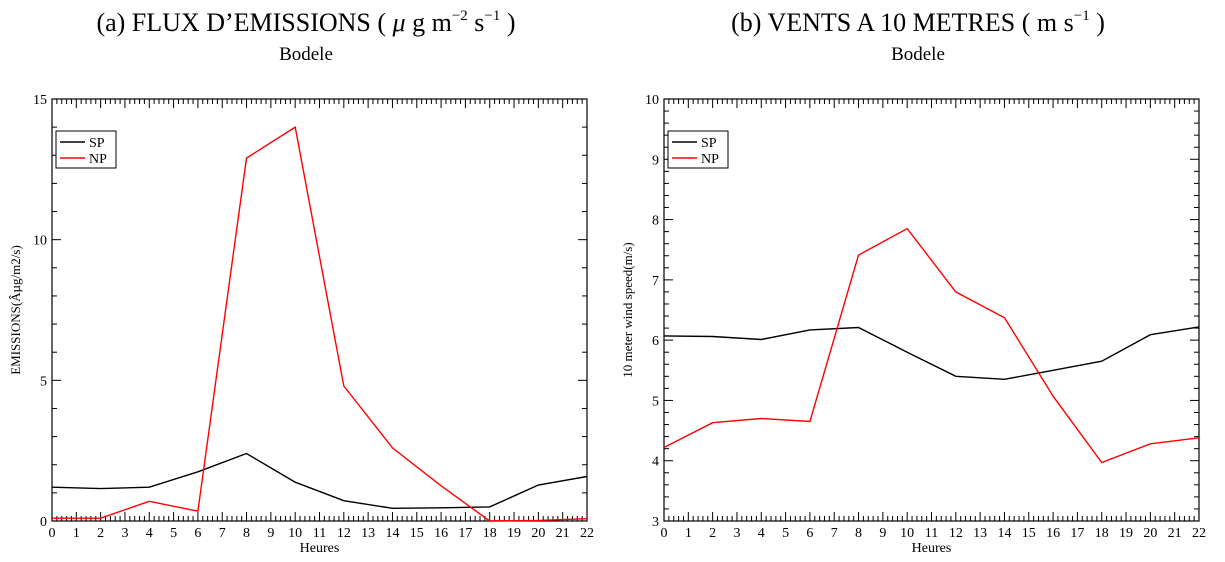  What do you see at coordinates (655, 281) in the screenshot?
I see `y-tick-label: 7` at bounding box center [655, 281].